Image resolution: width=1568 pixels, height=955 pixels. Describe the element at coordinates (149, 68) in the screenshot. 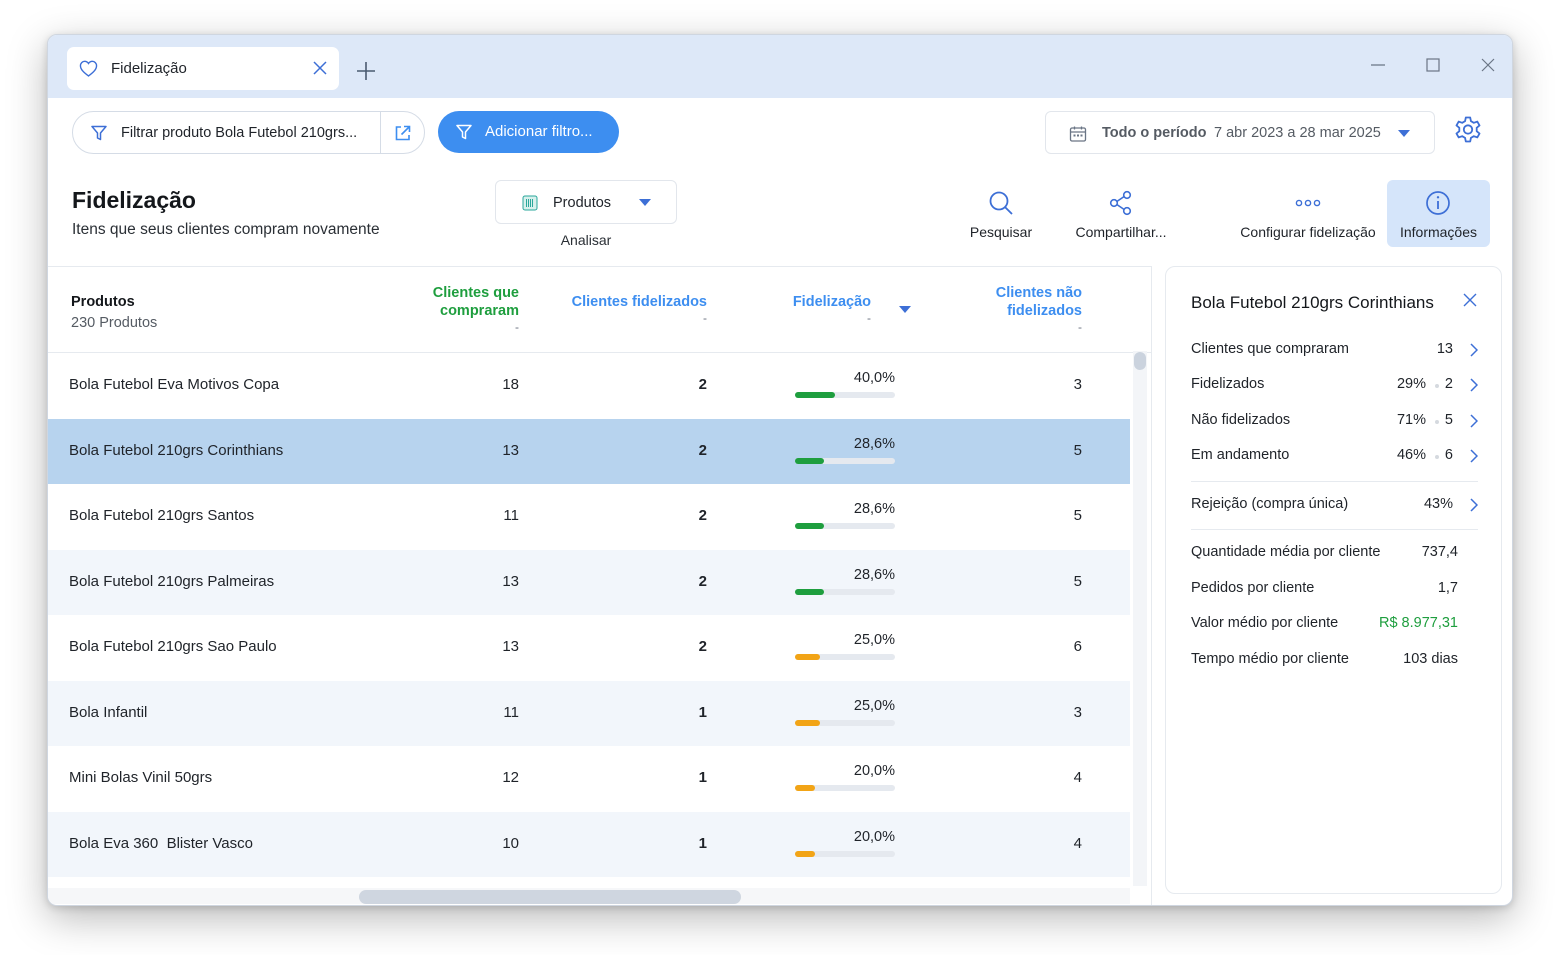

I see `tab-title: Fidelização` at that location.